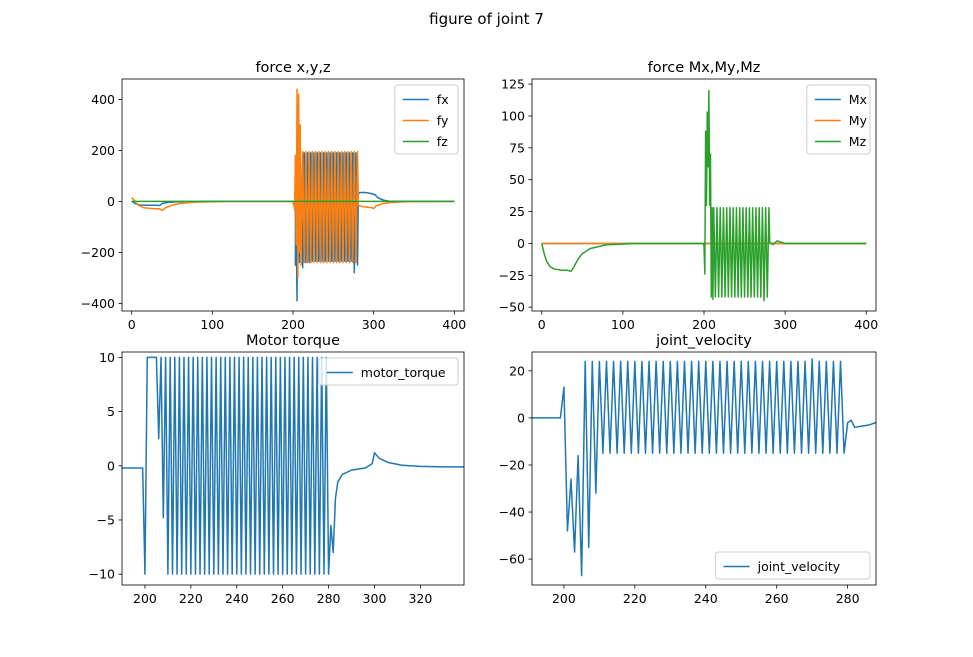  I want to click on chart-force_xyz-ytick-label: 200, so click(103, 150).